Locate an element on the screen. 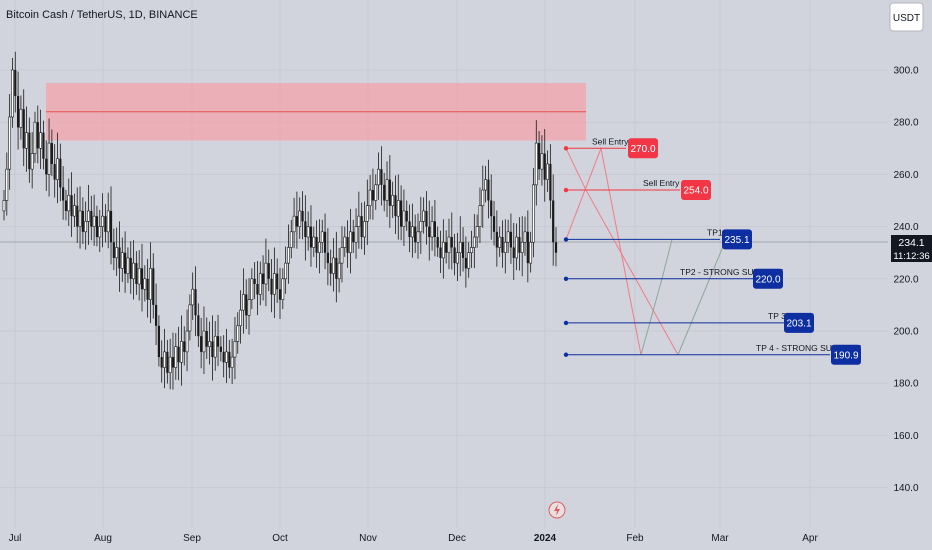 The image size is (932, 550). chart-title: Bitcoin Cash / TetherUS, 1D, BINANCE is located at coordinates (102, 15).